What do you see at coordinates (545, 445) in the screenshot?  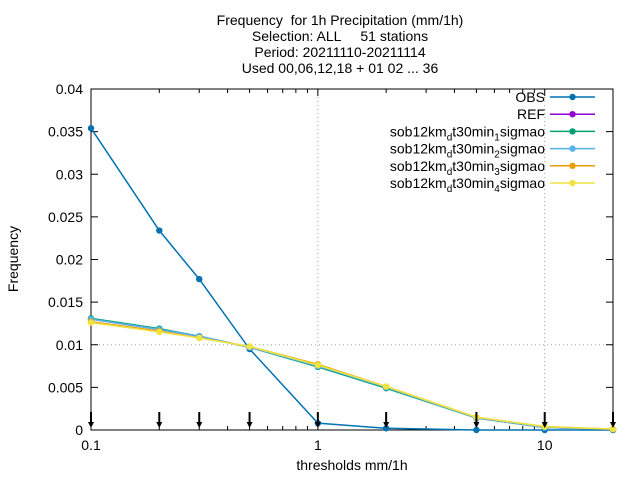 I see `x-tick-label: 10` at bounding box center [545, 445].